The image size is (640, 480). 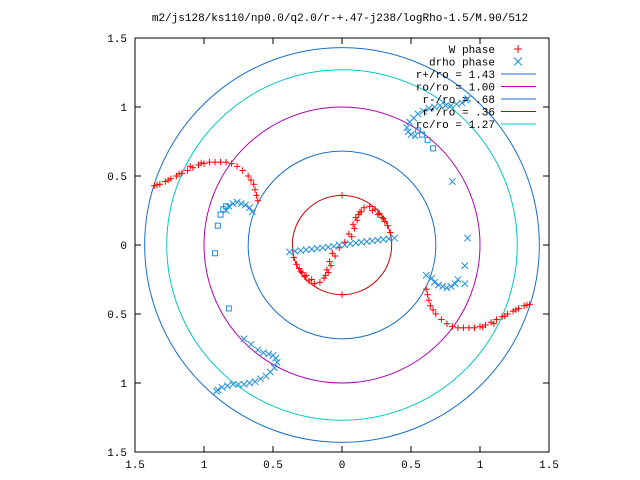 What do you see at coordinates (117, 316) in the screenshot?
I see `y-tick-label: 0.5` at bounding box center [117, 316].